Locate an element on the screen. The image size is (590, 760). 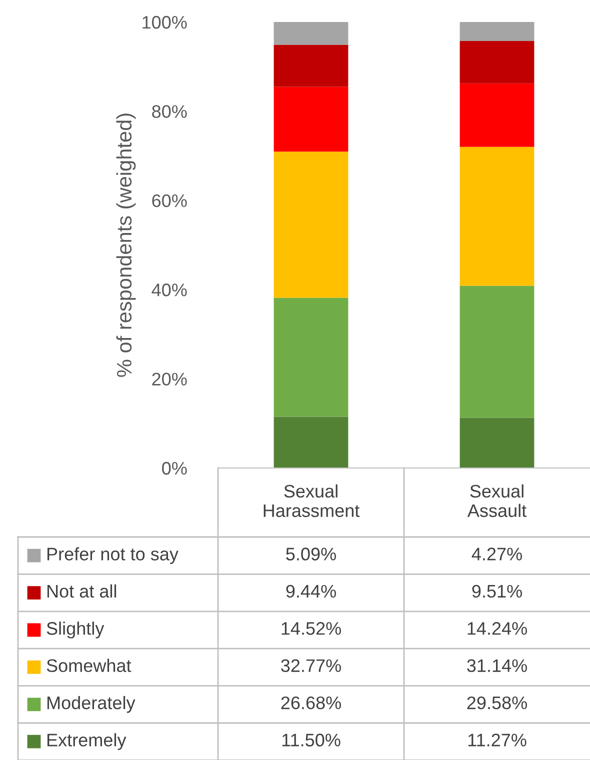
legend-label: Slightly is located at coordinates (75, 630).